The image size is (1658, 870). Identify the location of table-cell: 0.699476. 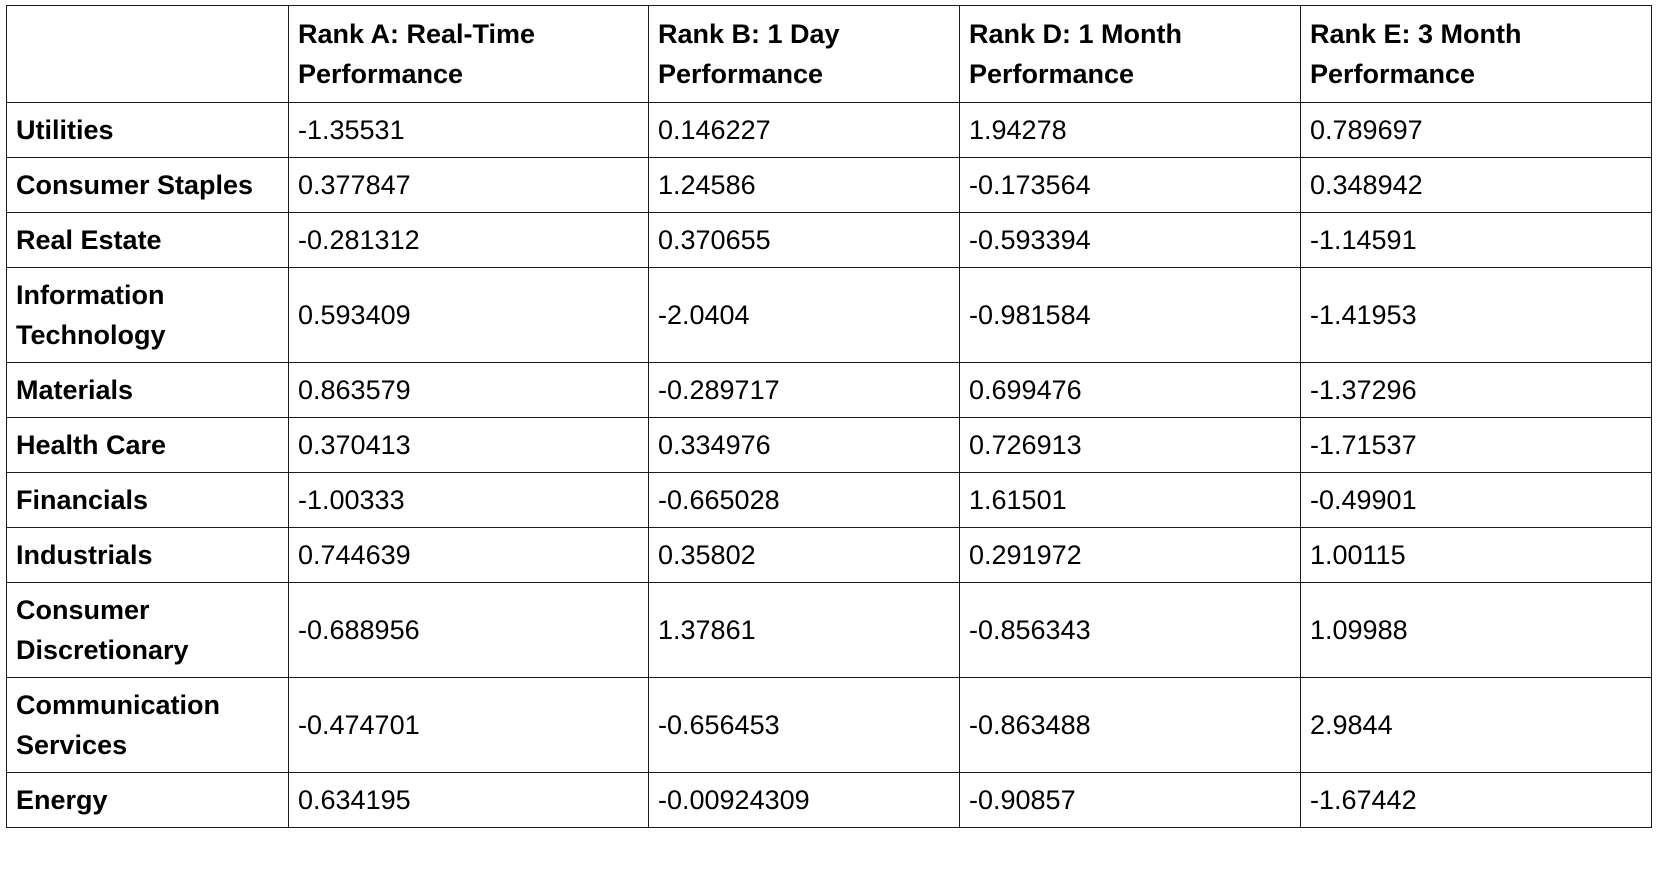
(1130, 390).